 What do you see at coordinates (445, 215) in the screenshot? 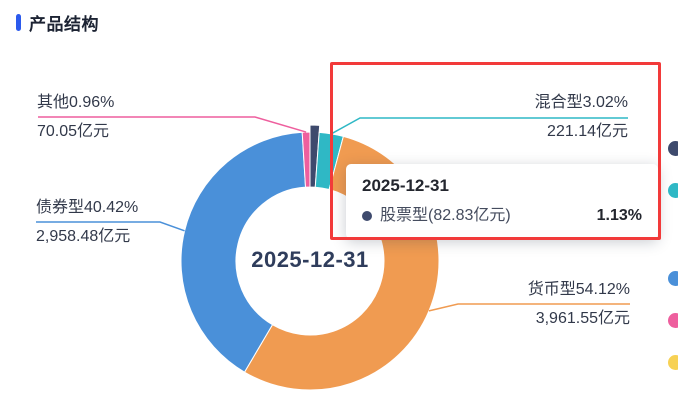
I see `tooltip-series-name: 股票型(82.83亿元)` at bounding box center [445, 215].